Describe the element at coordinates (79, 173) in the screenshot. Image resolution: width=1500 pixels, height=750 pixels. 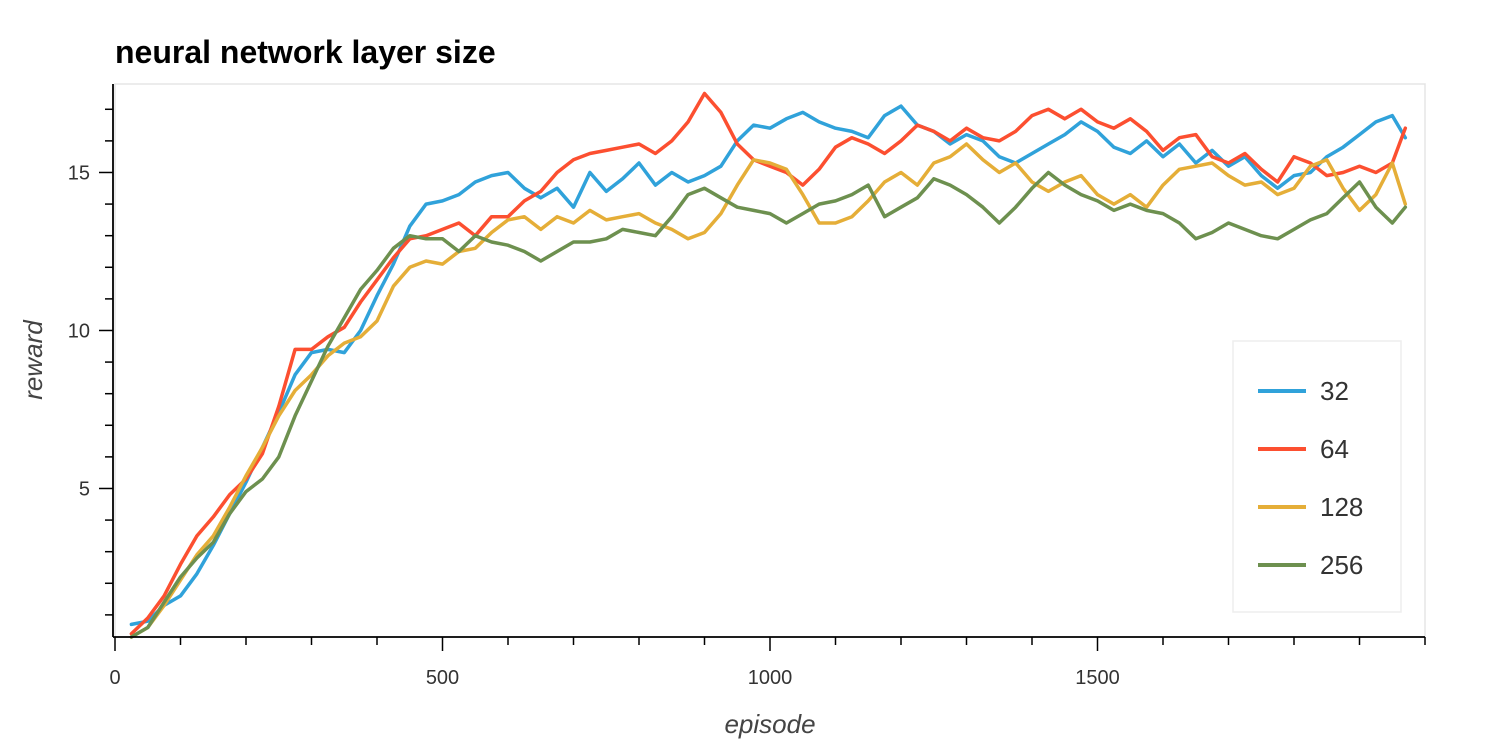
I see `y-tick-label: 15` at that location.